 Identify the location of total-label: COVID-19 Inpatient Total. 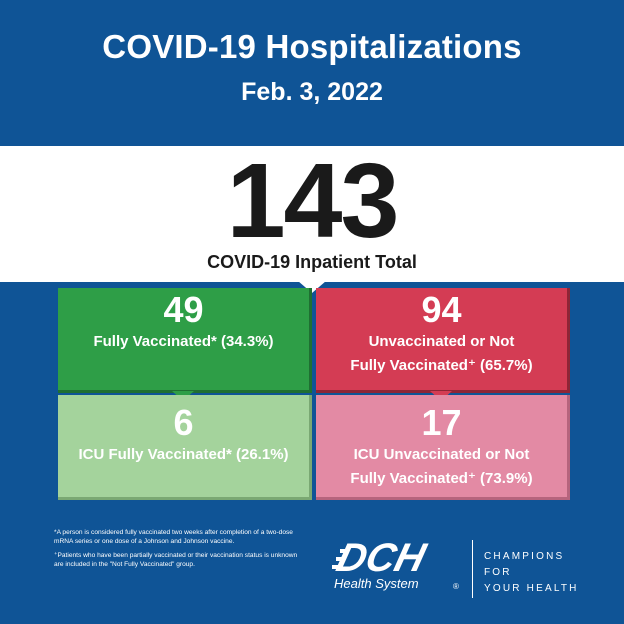
(312, 262).